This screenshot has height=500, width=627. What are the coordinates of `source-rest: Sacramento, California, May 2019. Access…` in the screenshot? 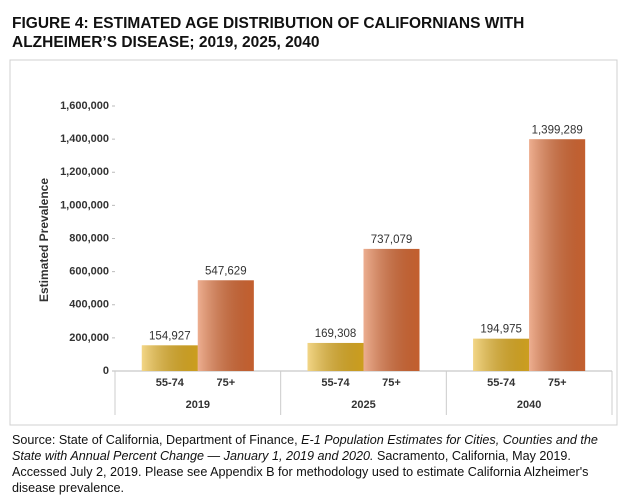 It's located at (300, 472).